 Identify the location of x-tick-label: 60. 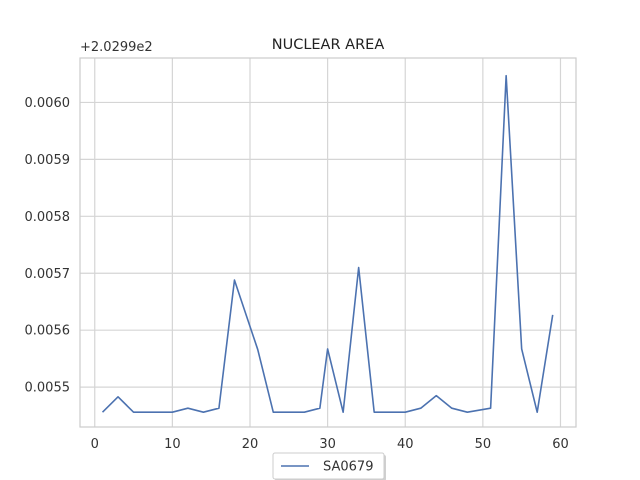
(560, 444).